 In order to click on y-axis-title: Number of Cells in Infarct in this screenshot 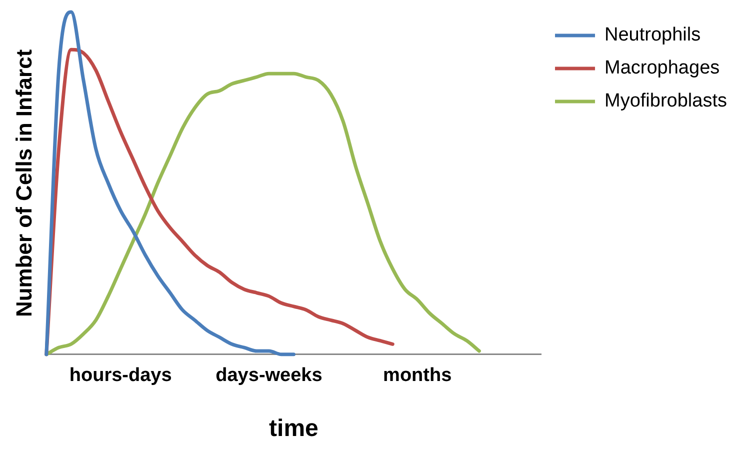, I will do `click(23, 183)`.